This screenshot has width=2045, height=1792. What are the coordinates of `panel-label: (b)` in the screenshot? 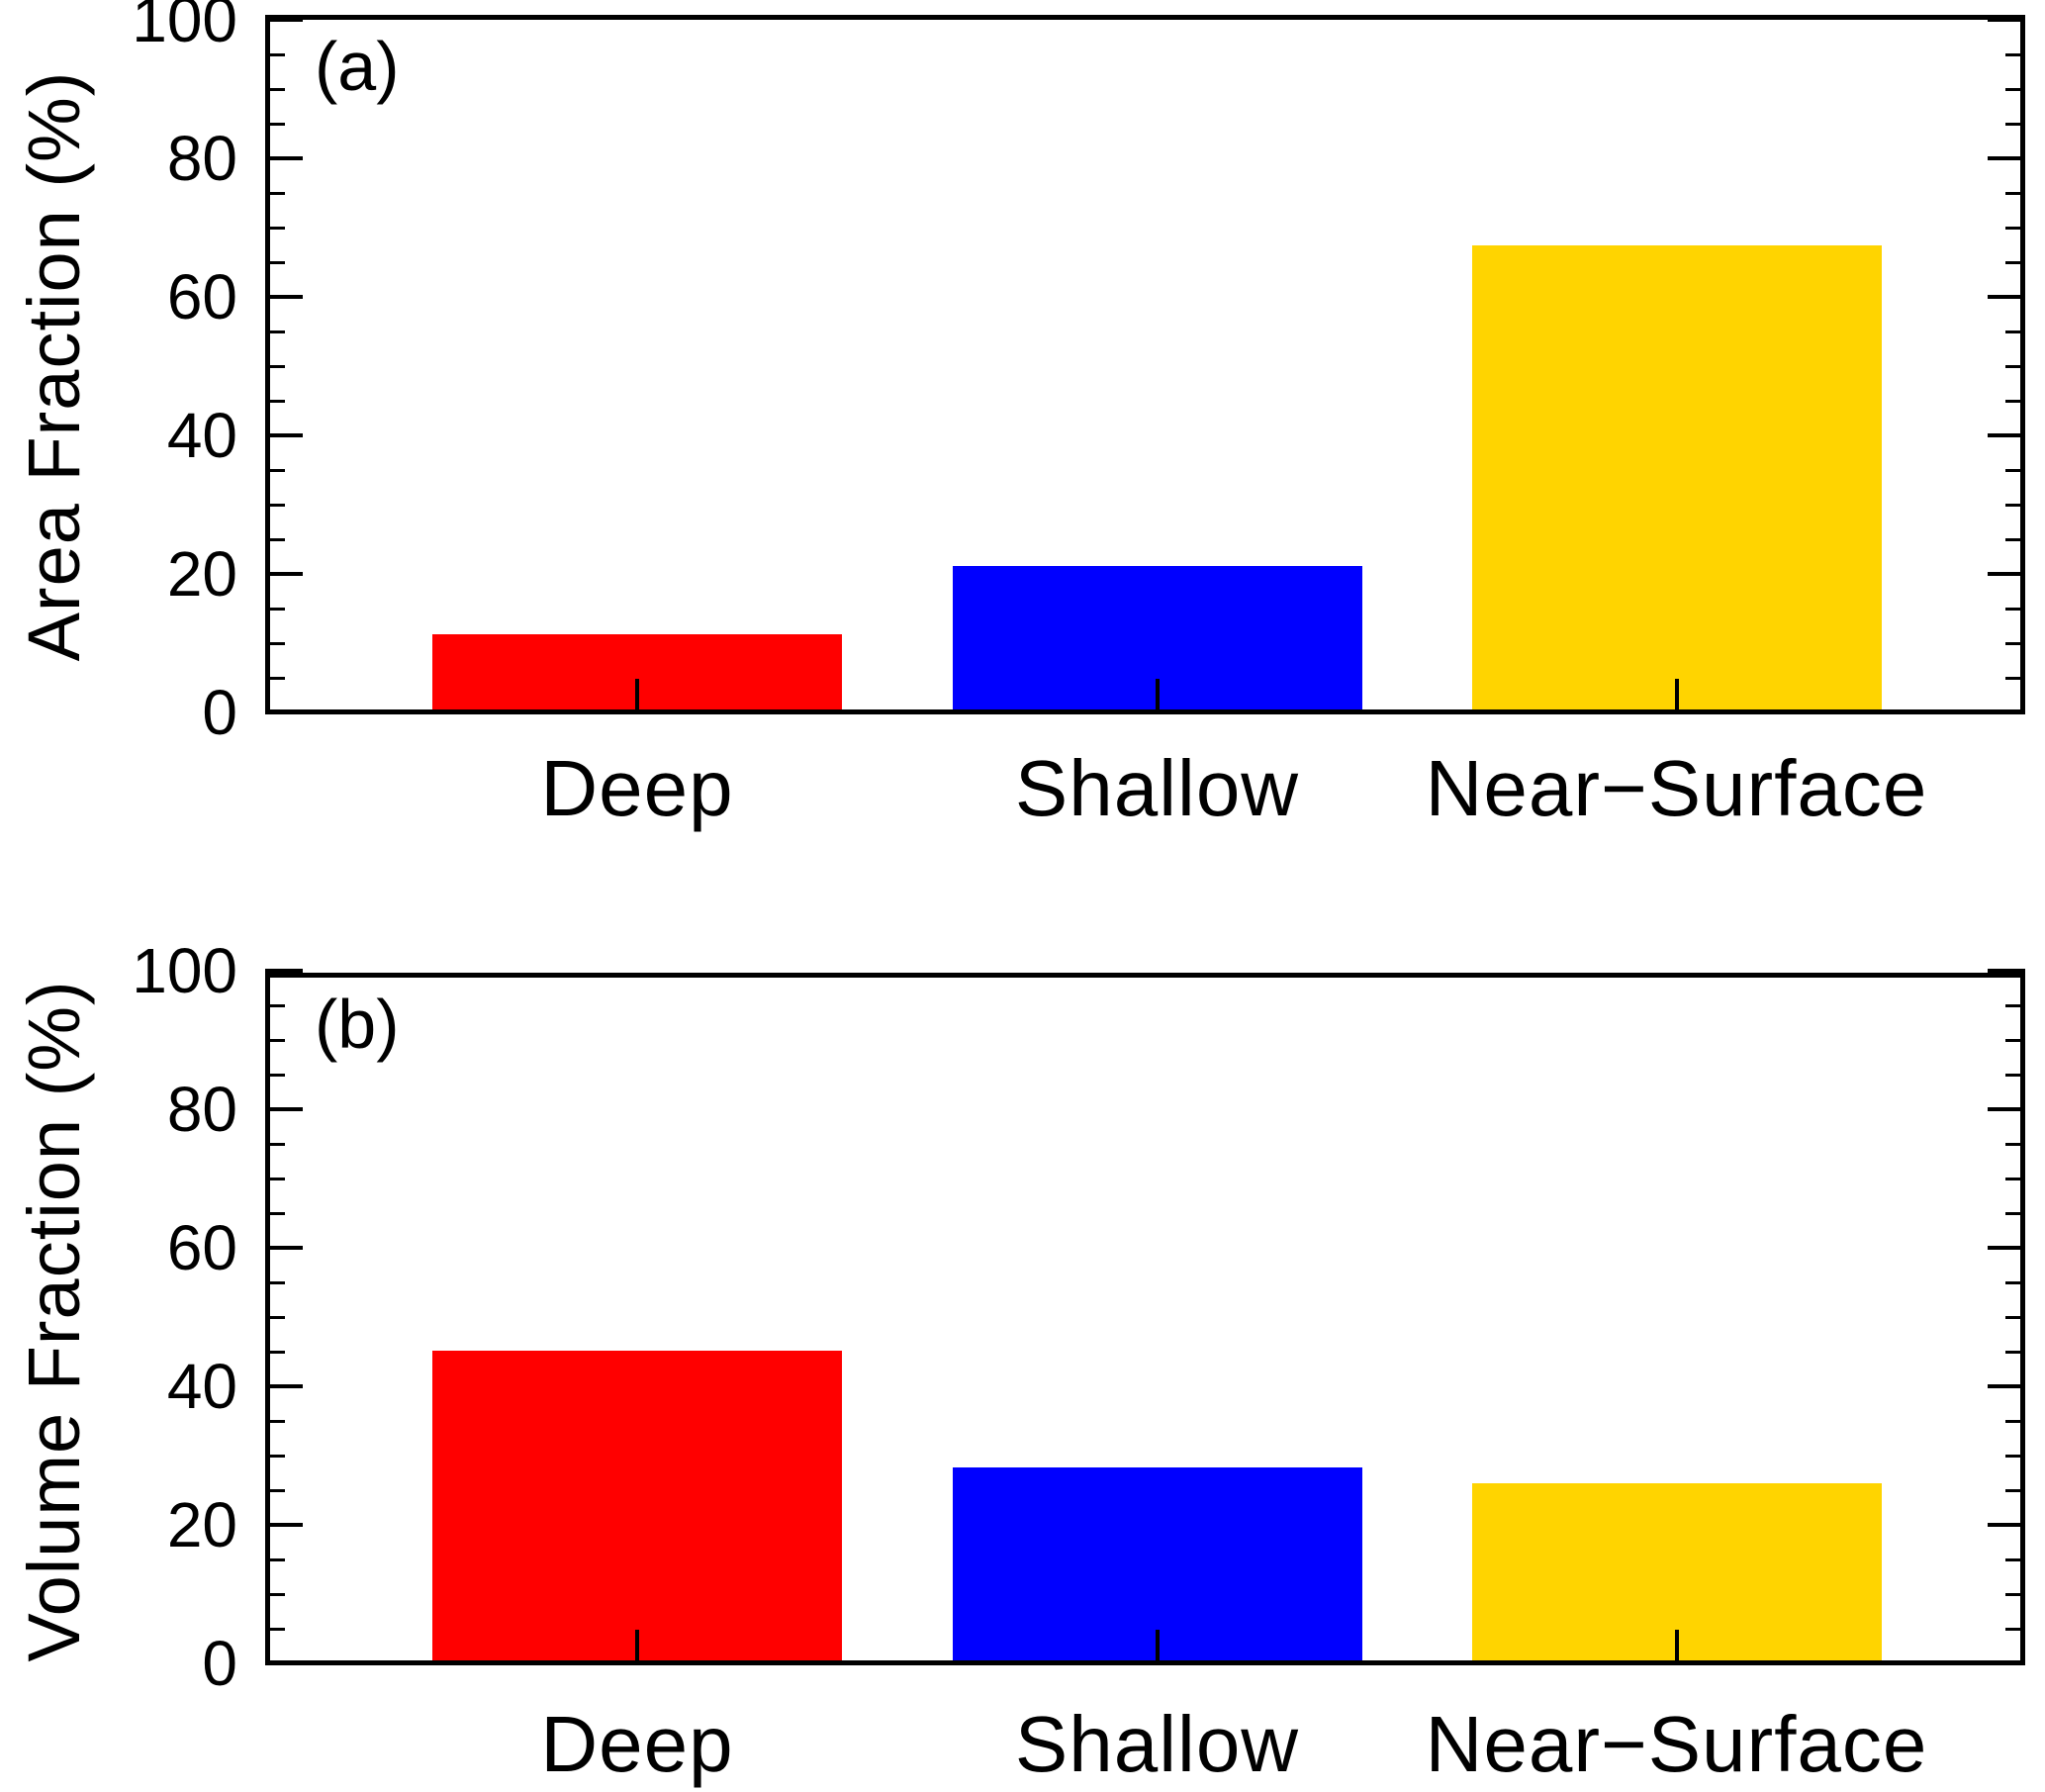 It's located at (357, 1025).